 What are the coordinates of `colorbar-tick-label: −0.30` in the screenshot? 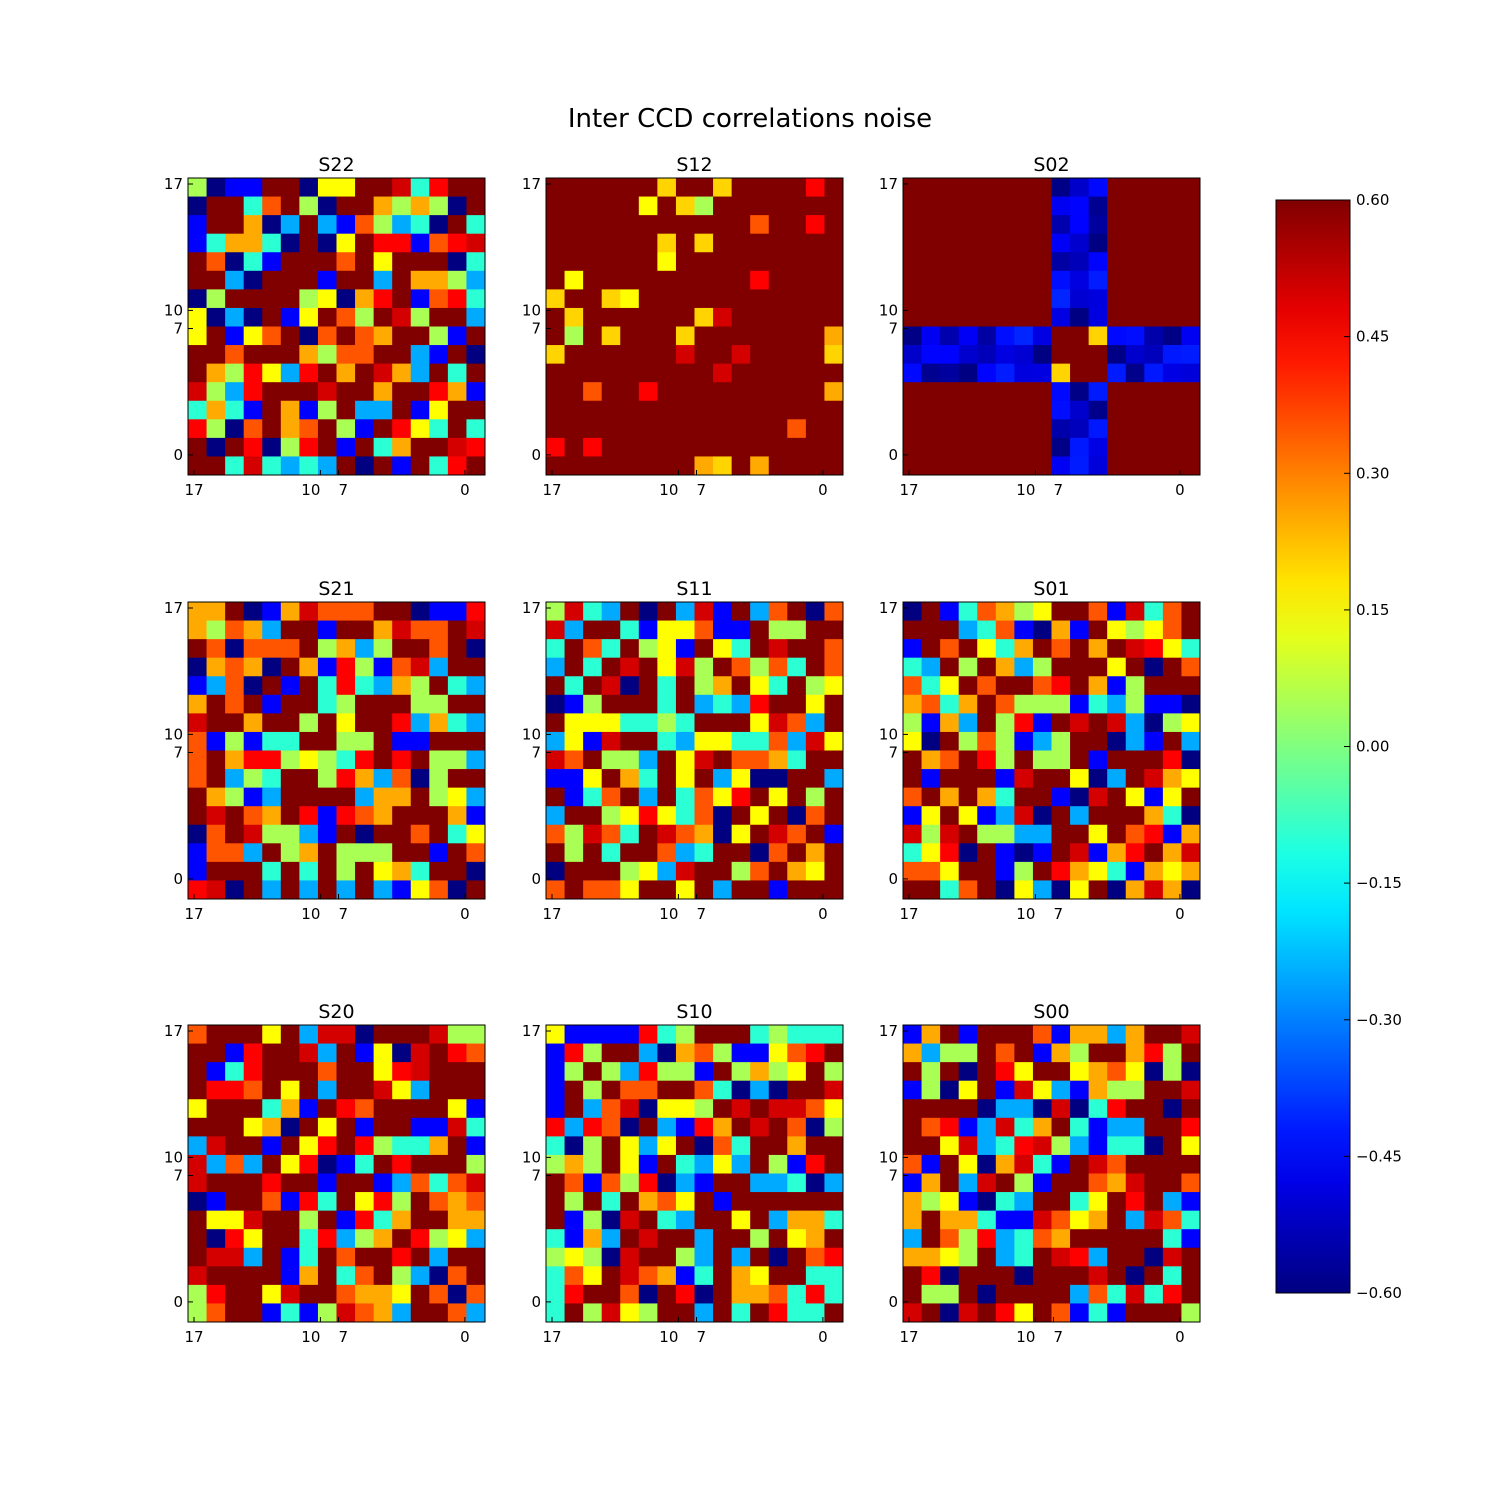 It's located at (1379, 1020).